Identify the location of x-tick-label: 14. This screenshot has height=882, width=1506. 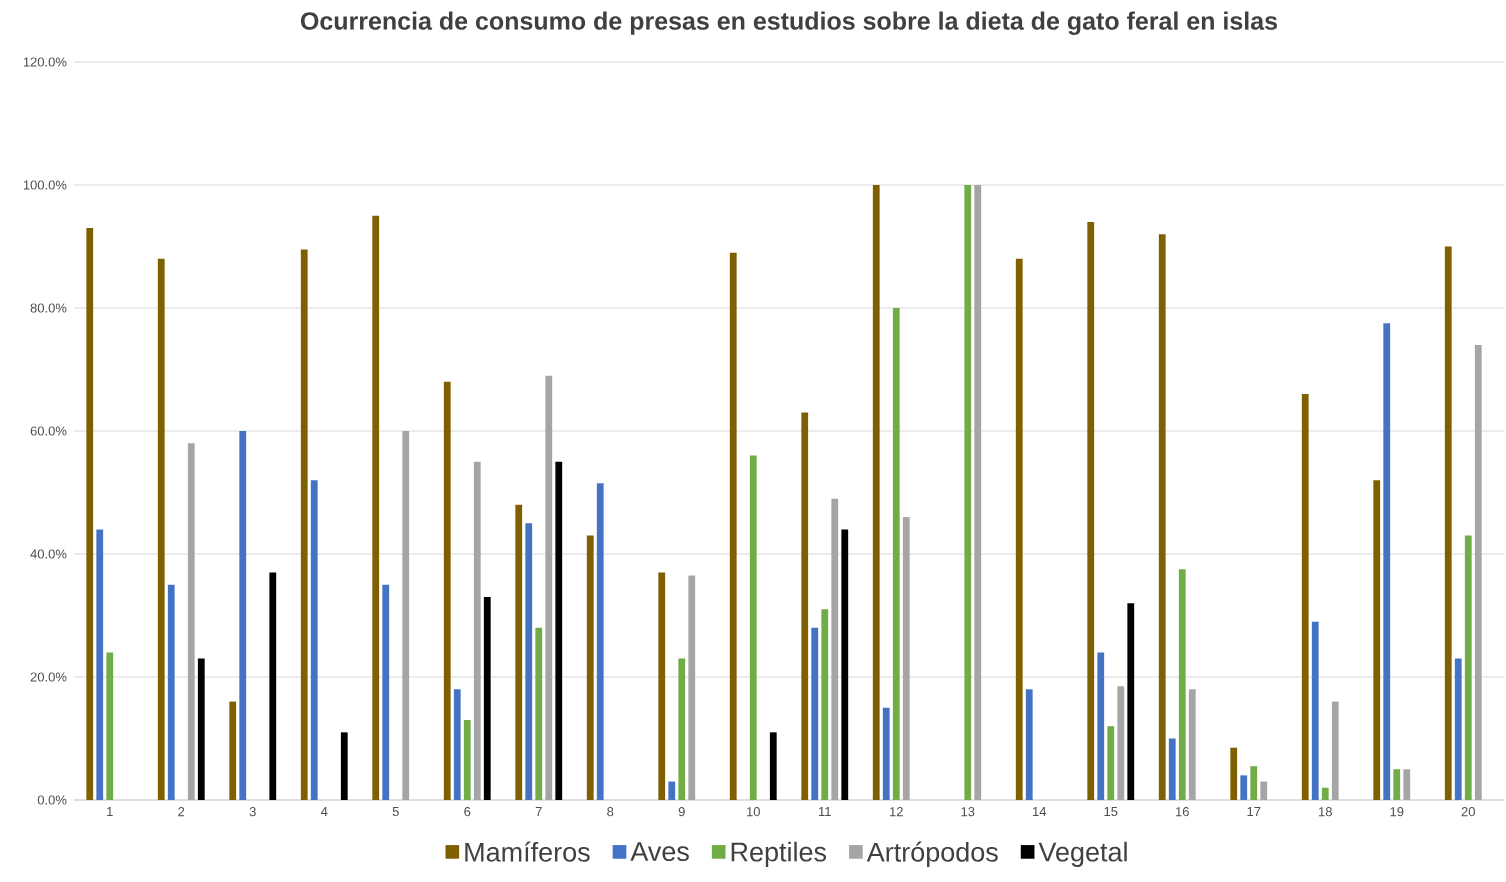
(1040, 811).